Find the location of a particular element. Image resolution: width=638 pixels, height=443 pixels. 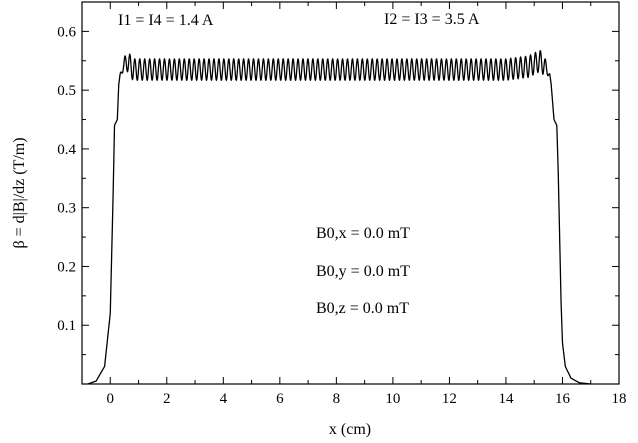

x-tick-label: 10 is located at coordinates (392, 399).